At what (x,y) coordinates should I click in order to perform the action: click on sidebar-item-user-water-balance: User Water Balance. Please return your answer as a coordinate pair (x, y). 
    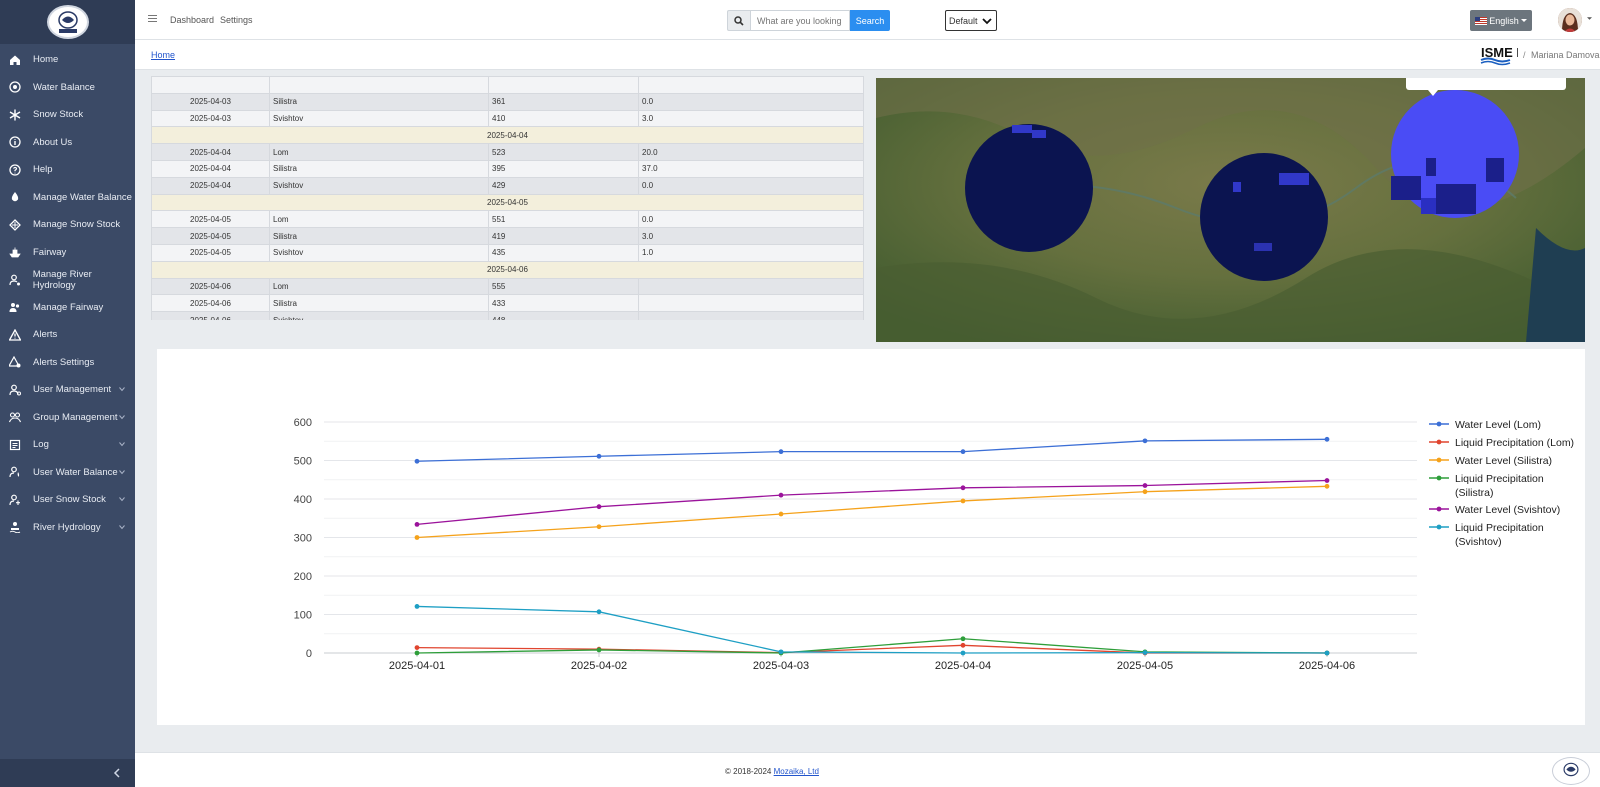
    Looking at the image, I should click on (67, 473).